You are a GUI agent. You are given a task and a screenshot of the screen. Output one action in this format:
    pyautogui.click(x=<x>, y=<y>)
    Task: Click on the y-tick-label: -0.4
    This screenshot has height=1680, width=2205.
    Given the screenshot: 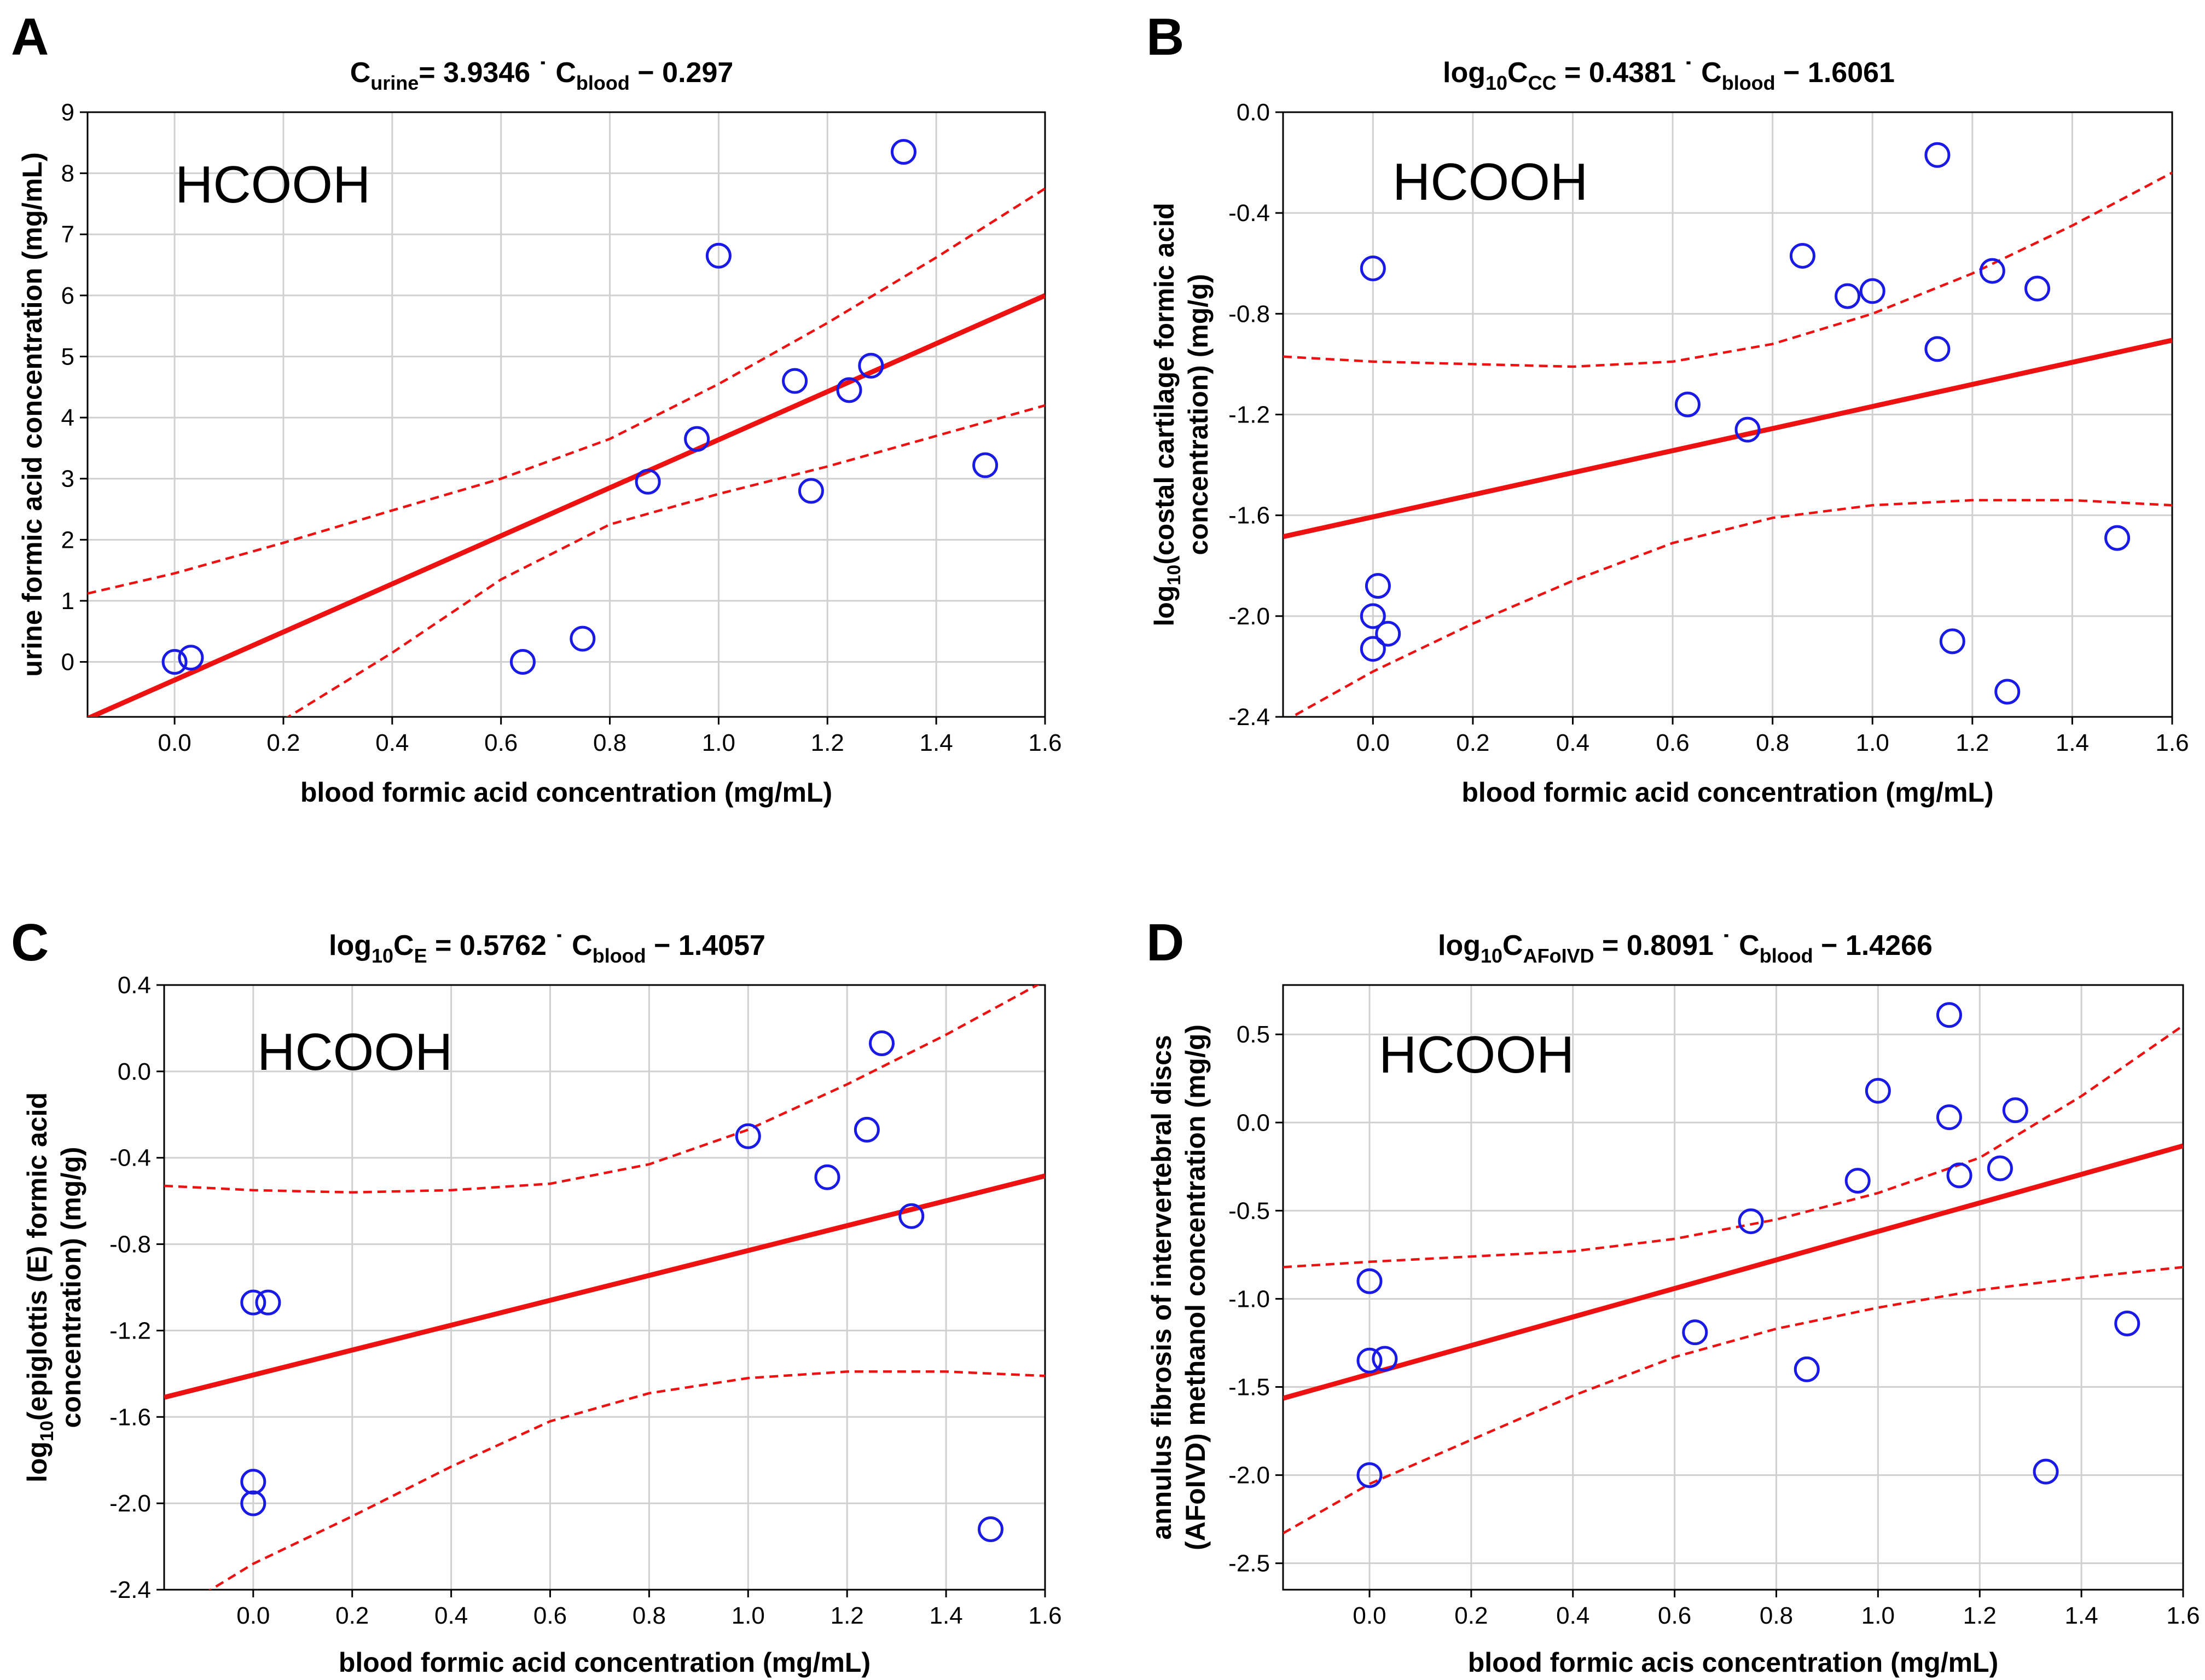 What is the action you would take?
    pyautogui.click(x=1249, y=213)
    